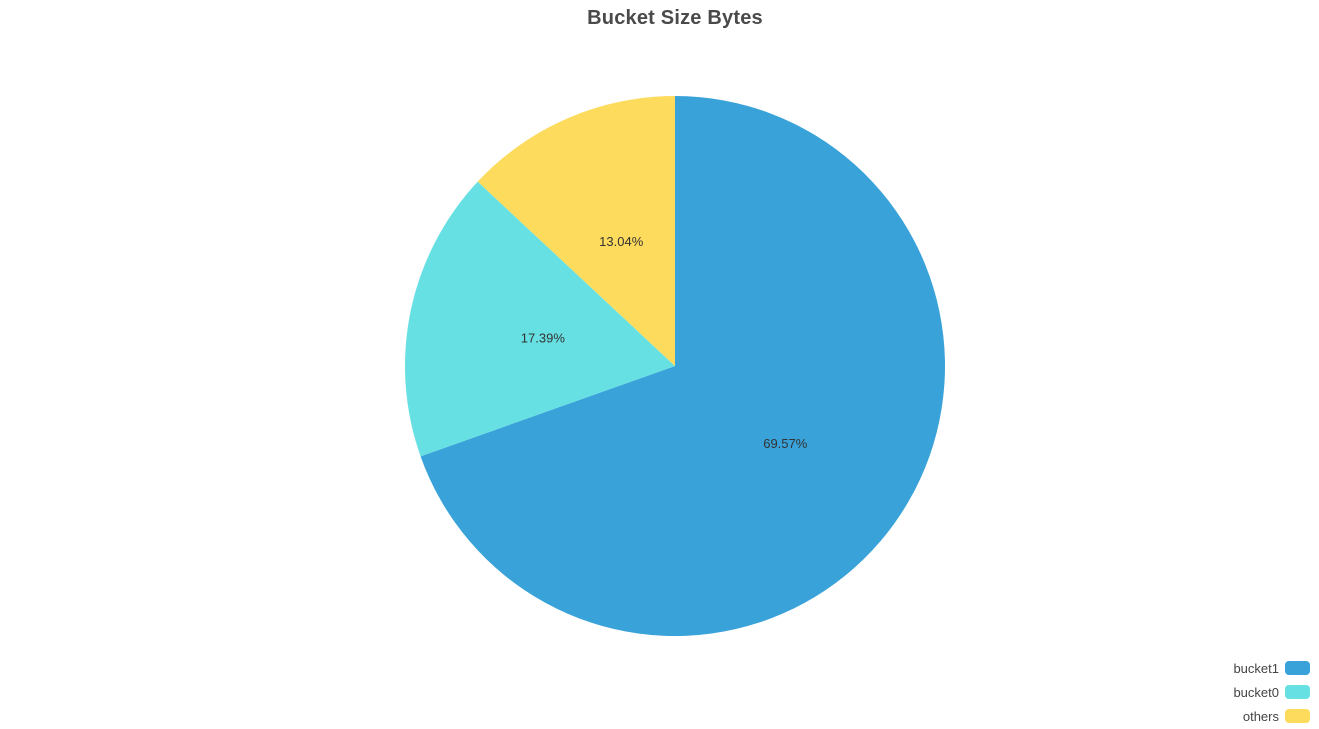 This screenshot has height=729, width=1319. Describe the element at coordinates (1210, 716) in the screenshot. I see `legend-item-others: others` at that location.